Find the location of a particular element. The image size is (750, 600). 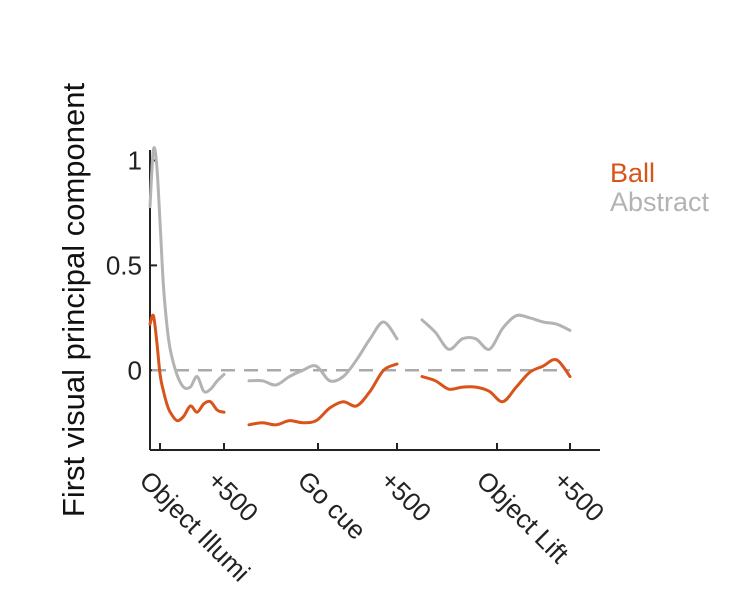

legend-entry-abstract: Abstract is located at coordinates (660, 202).